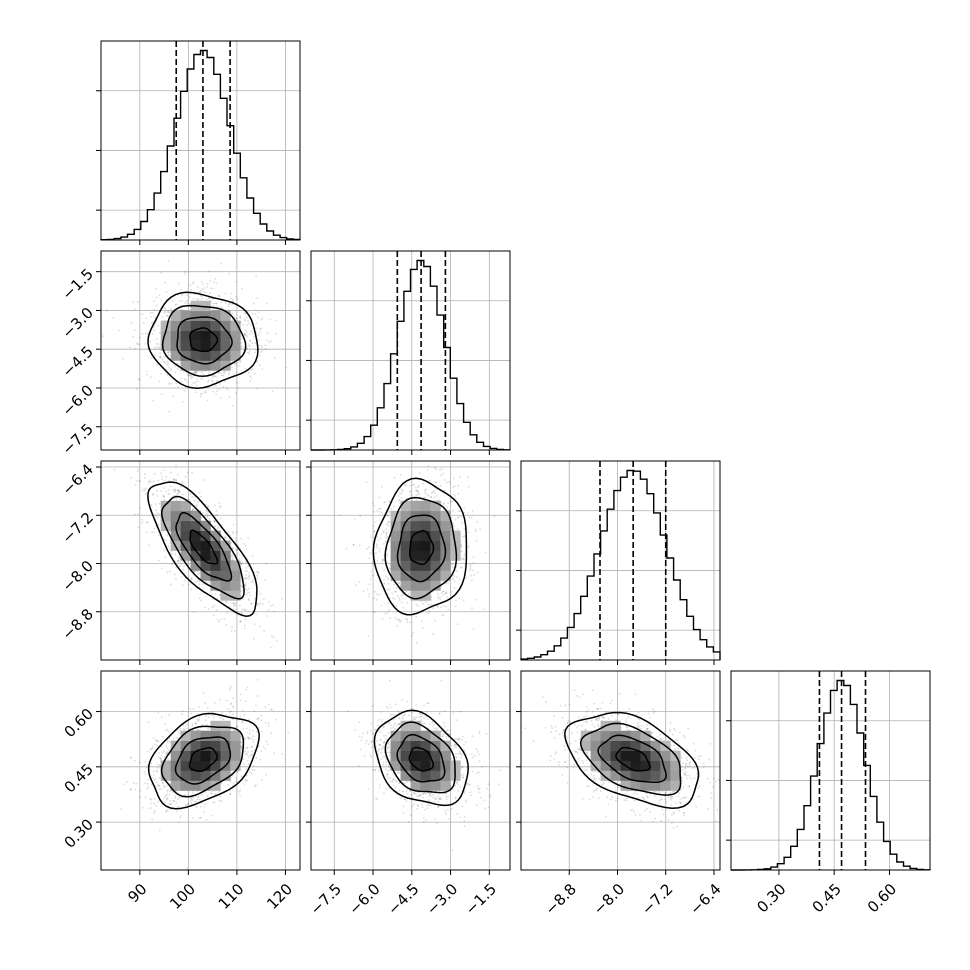 Image resolution: width=970 pixels, height=970 pixels. I want to click on density-cells, so click(200, 550).